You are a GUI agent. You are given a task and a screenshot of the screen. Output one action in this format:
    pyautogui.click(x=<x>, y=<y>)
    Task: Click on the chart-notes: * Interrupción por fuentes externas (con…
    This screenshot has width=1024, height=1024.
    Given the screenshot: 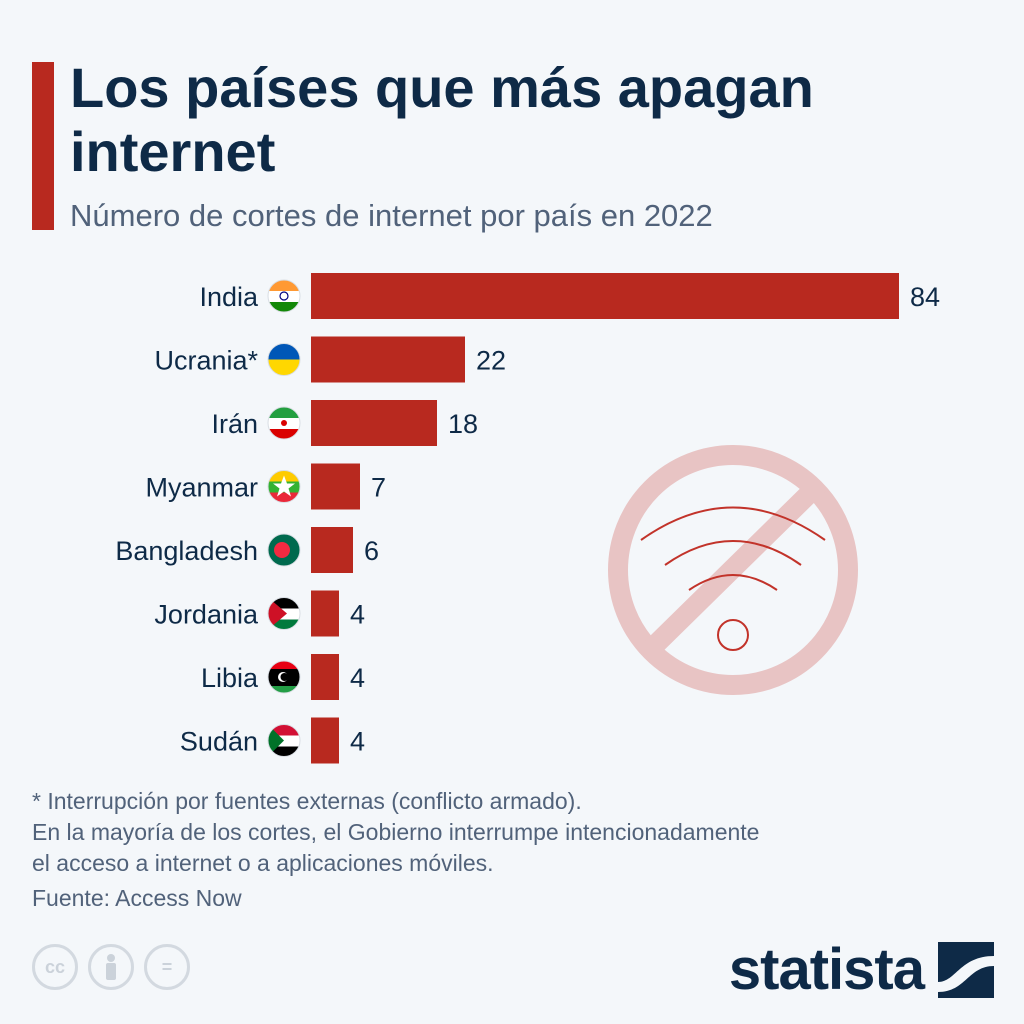 What is the action you would take?
    pyautogui.click(x=395, y=850)
    